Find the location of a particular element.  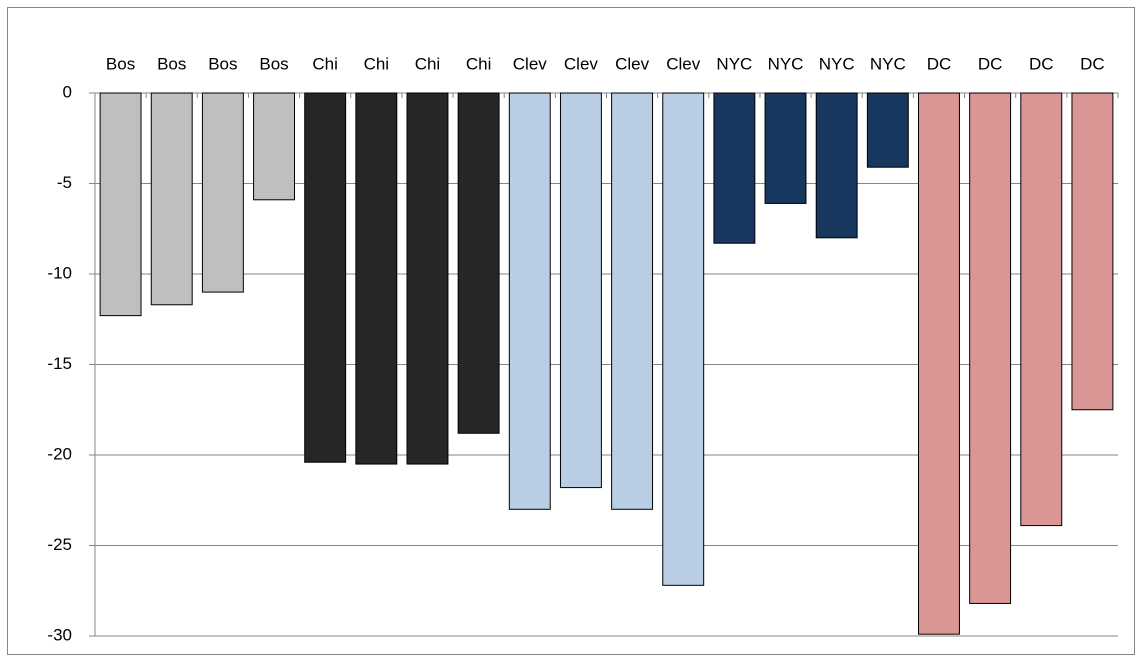

y-tick-label: -30 is located at coordinates (59, 634).